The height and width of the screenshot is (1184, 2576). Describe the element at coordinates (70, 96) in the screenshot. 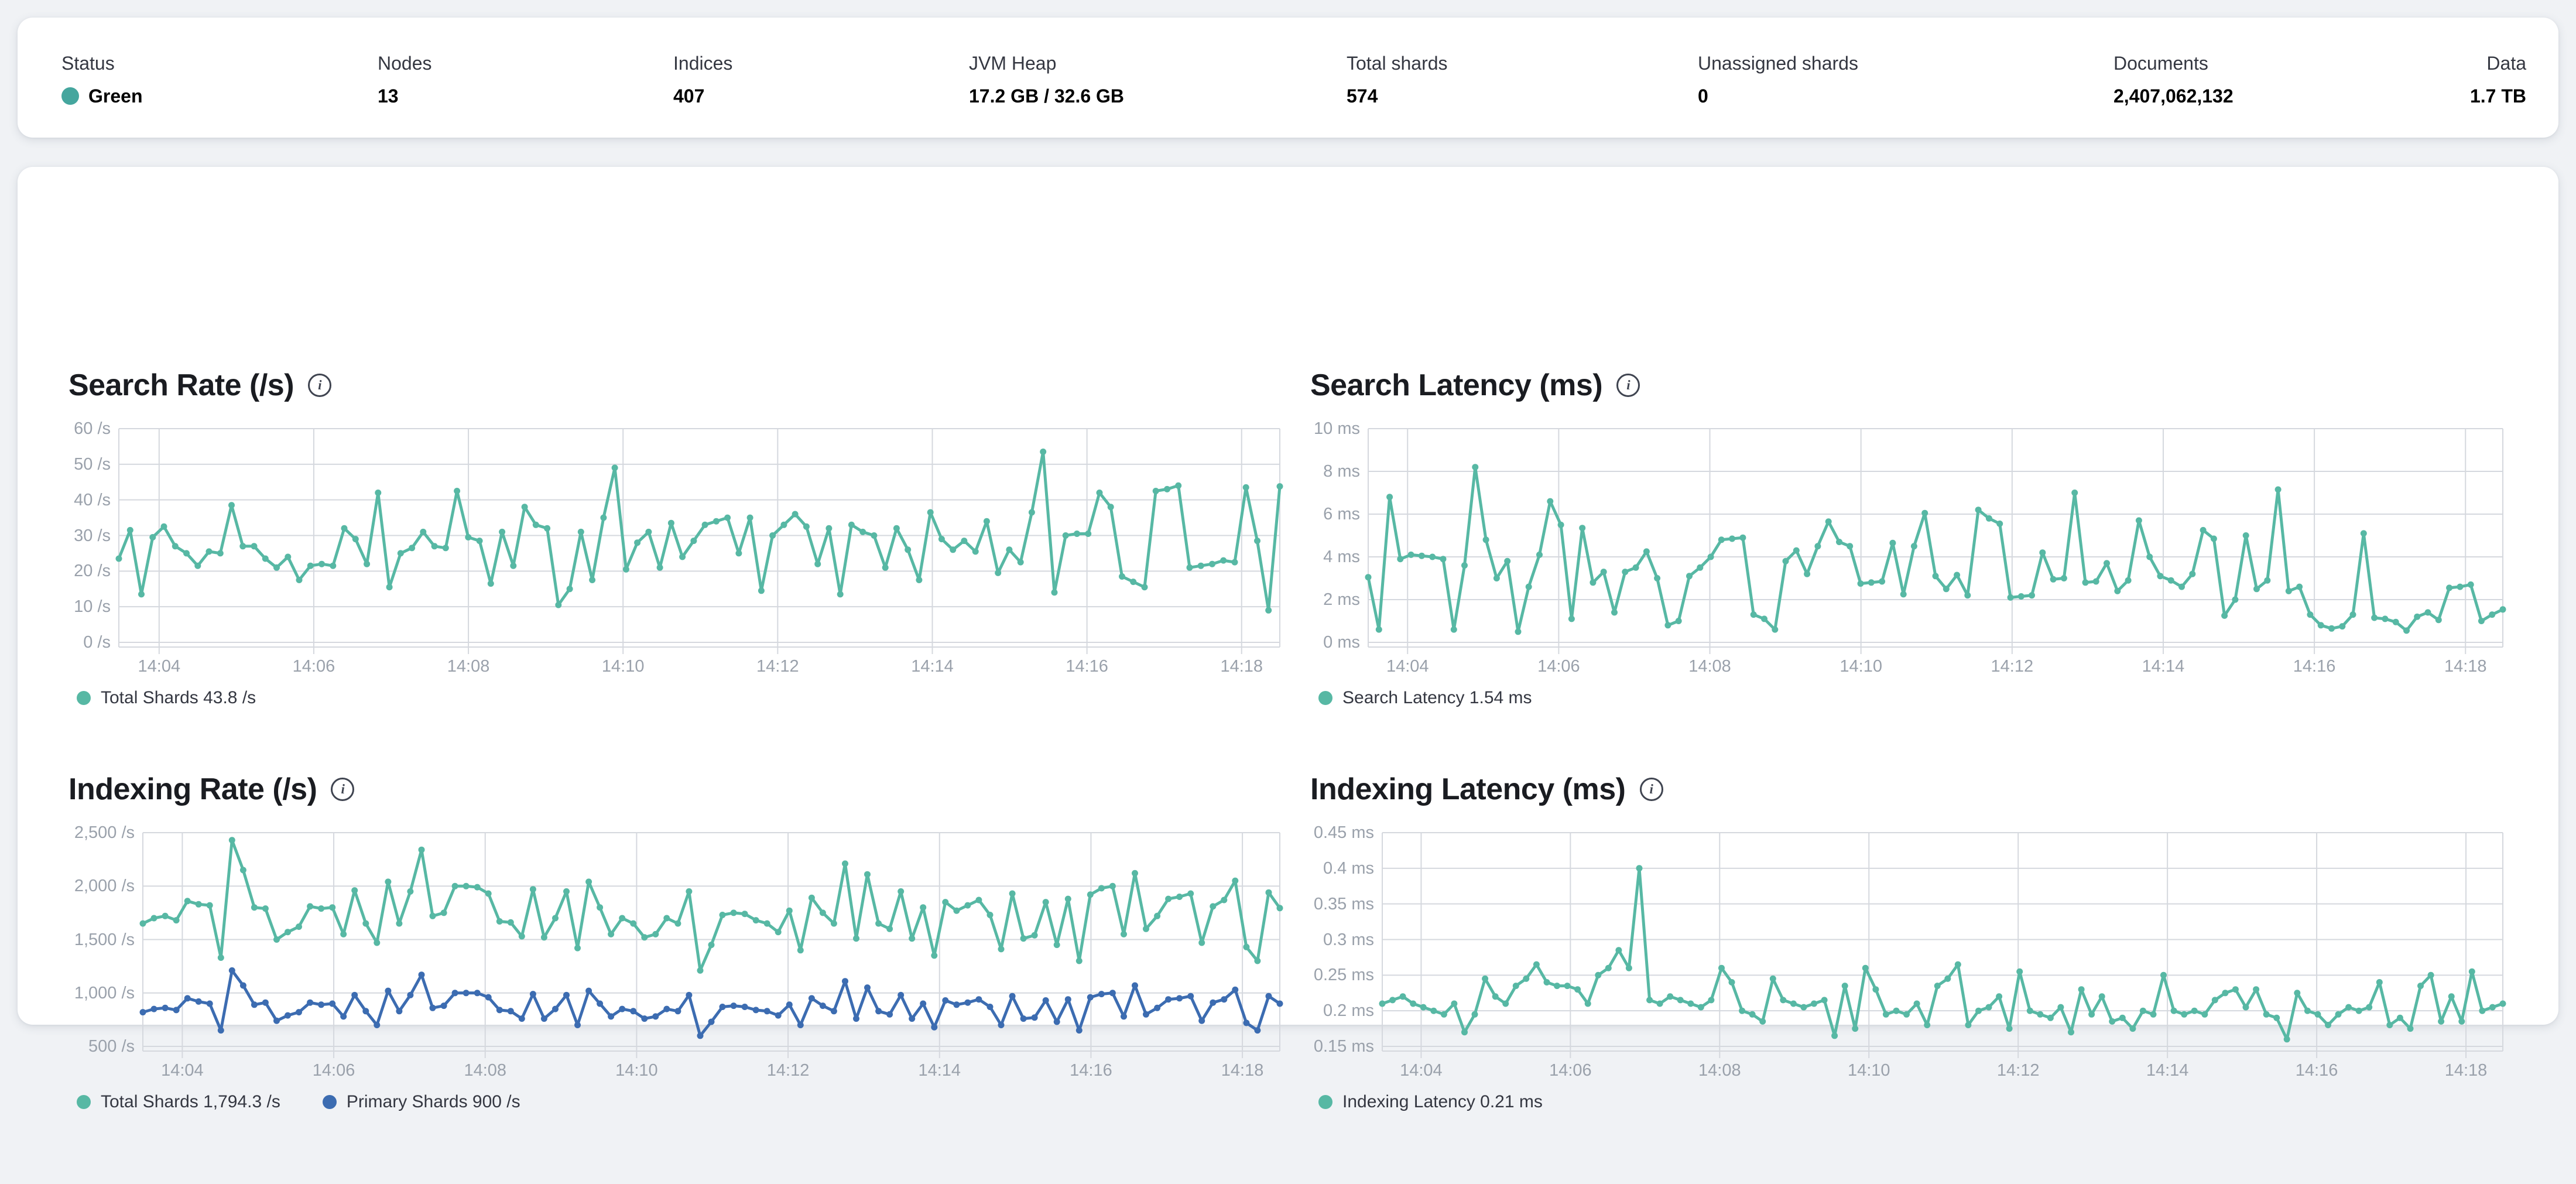

I see `health-status-dot-icon` at that location.